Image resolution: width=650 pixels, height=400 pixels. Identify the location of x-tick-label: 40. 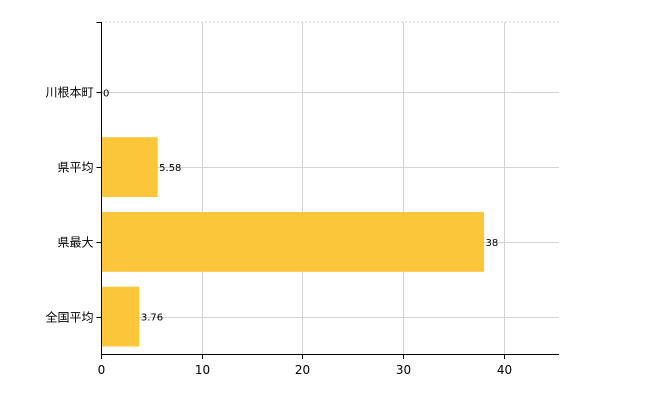
(504, 370).